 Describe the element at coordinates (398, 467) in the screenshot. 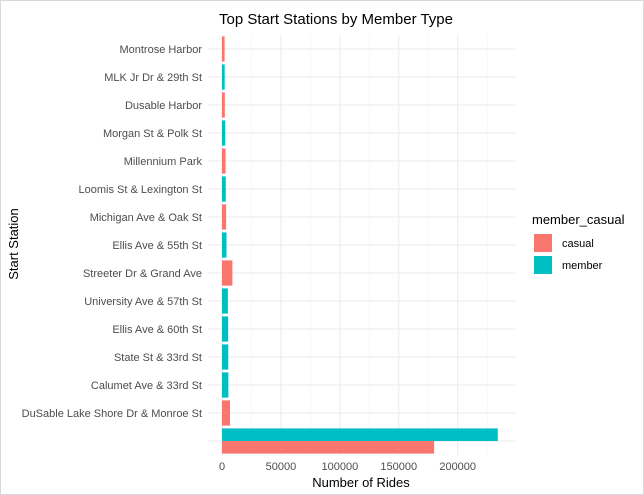

I see `x-tick-label: 150000` at that location.